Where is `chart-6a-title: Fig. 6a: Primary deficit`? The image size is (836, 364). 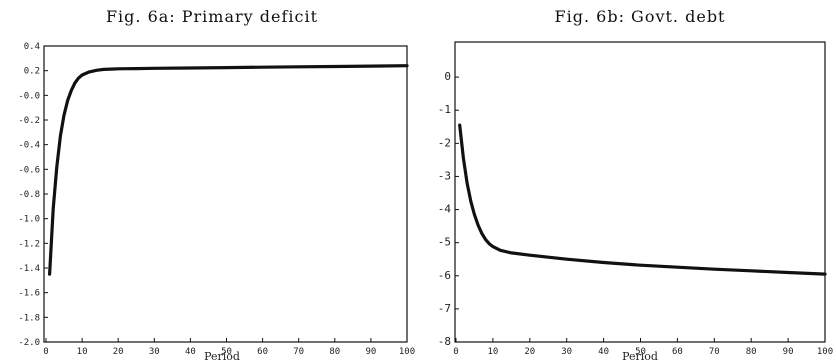
chart-6a-title: Fig. 6a: Primary deficit is located at coordinates (212, 16).